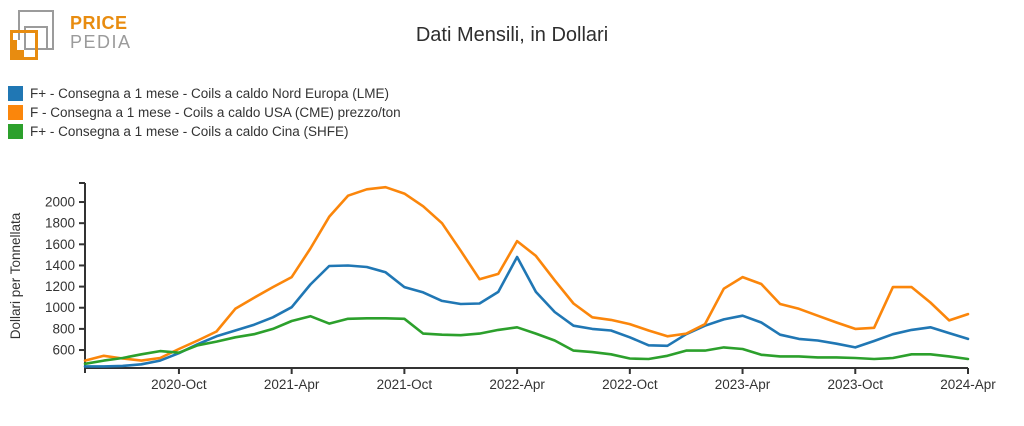  What do you see at coordinates (63, 328) in the screenshot?
I see `y-tick-label: 800` at bounding box center [63, 328].